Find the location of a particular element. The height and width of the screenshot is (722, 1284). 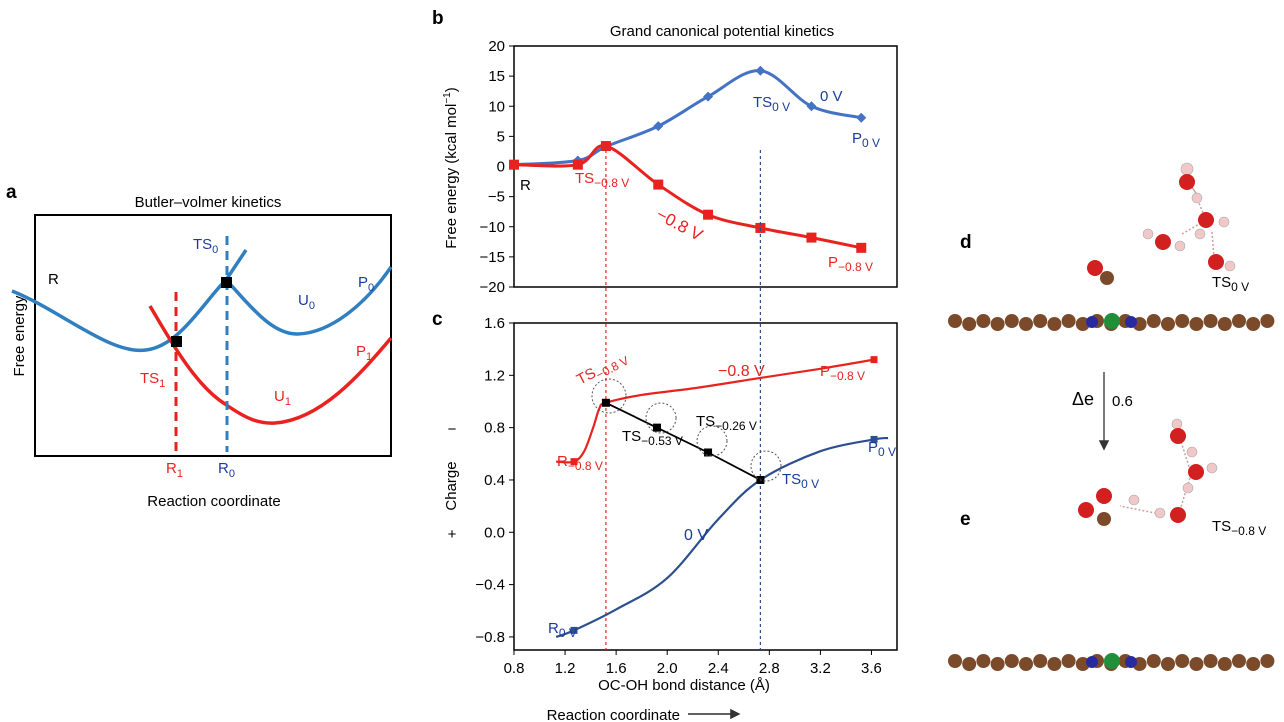

panel-c-xlabel: OC-OH bond distance (Å) is located at coordinates (684, 685).